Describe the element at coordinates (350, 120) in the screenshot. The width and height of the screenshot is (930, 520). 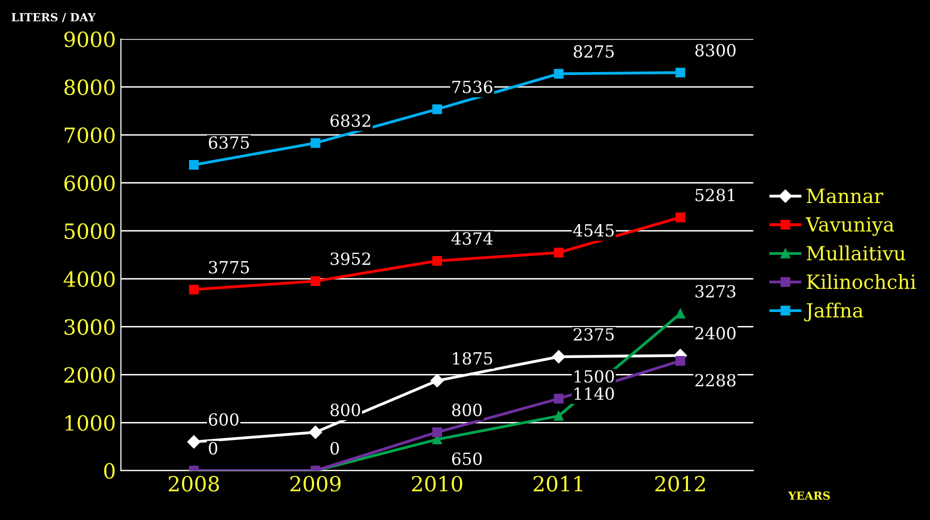
I see `data-label: 6832` at that location.